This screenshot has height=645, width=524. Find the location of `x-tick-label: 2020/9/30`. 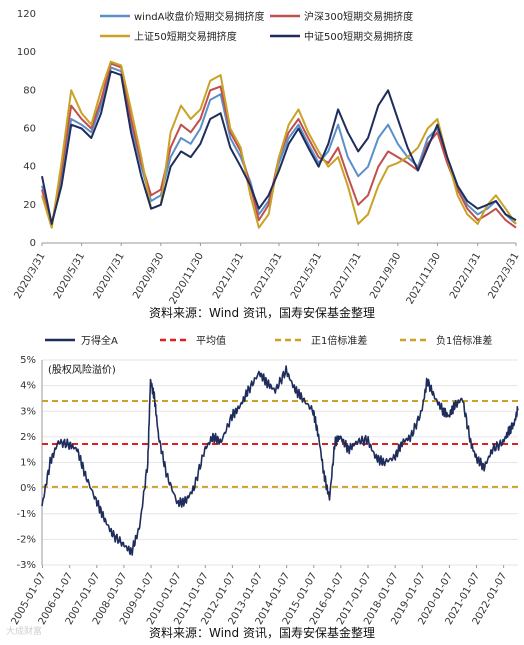

x-tick-label: 2020/9/30 is located at coordinates (148, 276).